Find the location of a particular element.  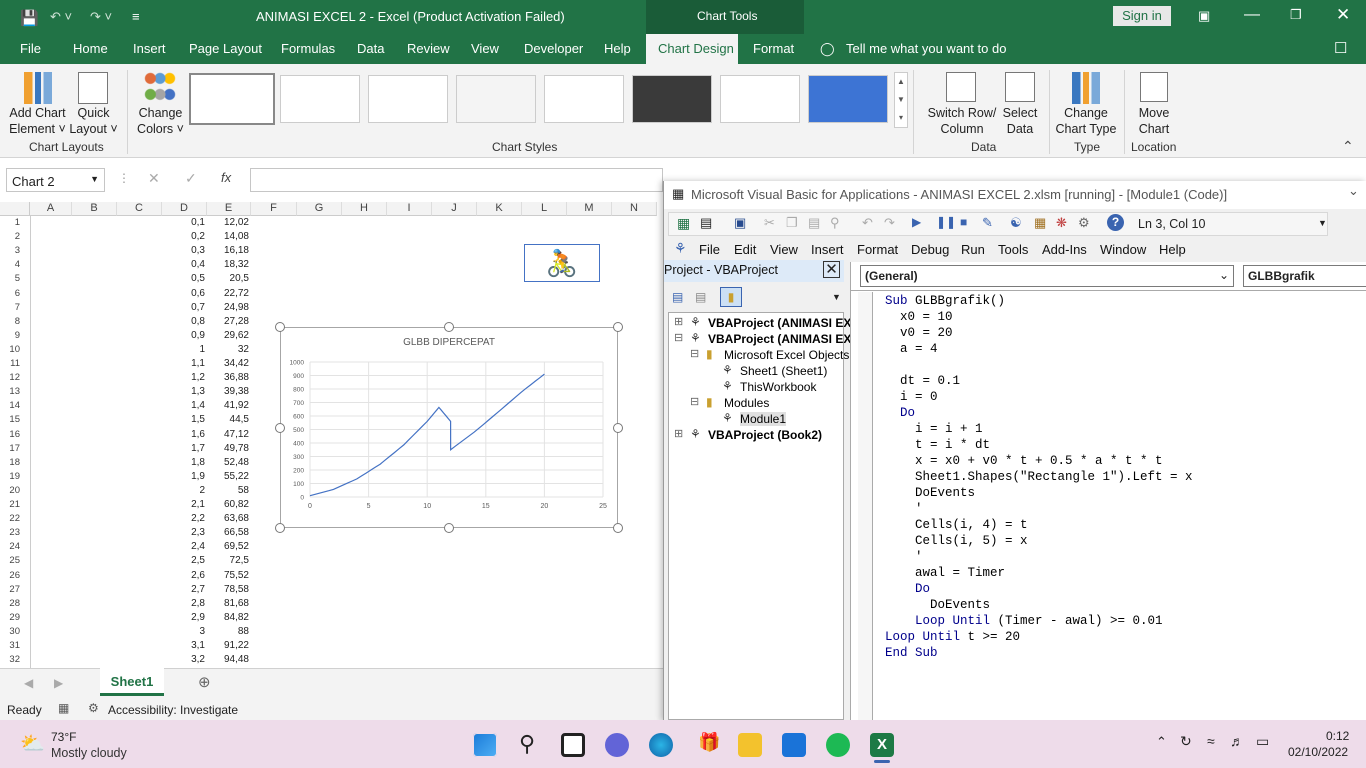

cell-e: 78,58 is located at coordinates (236, 589).